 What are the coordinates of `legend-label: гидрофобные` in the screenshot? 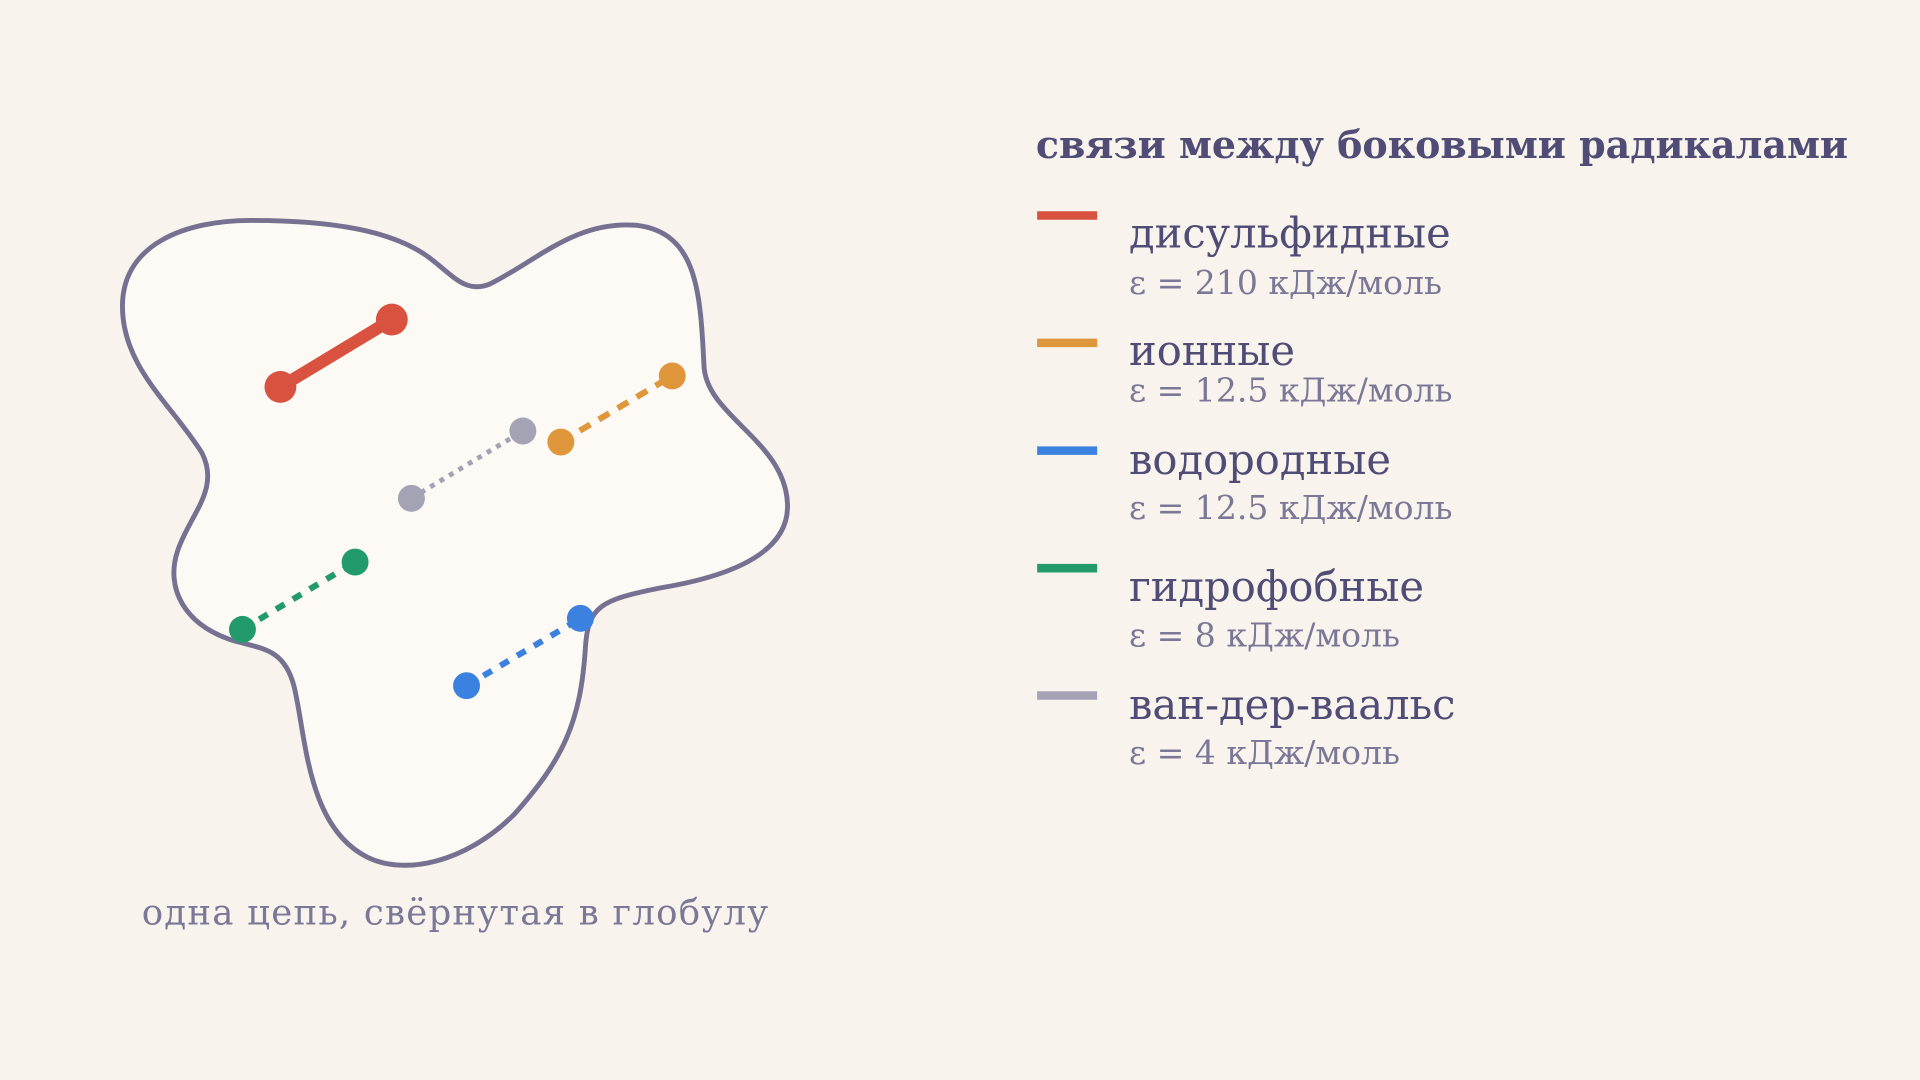 It's located at (1276, 586).